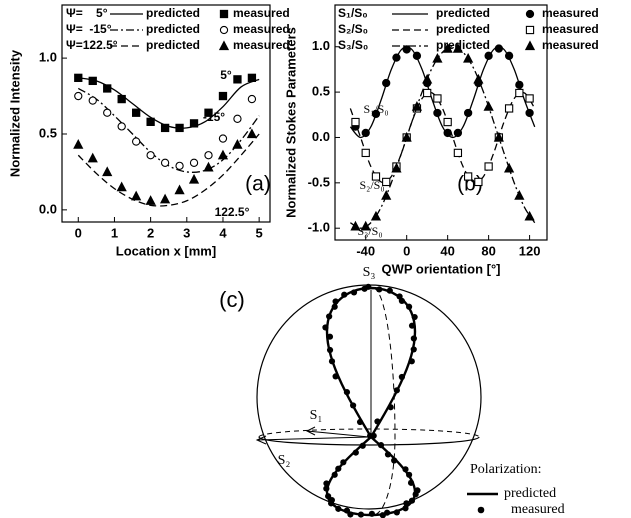 Image resolution: width=631 pixels, height=518 pixels. What do you see at coordinates (14, 113) in the screenshot?
I see `y-axis-label: Normalized Intensity` at bounding box center [14, 113].